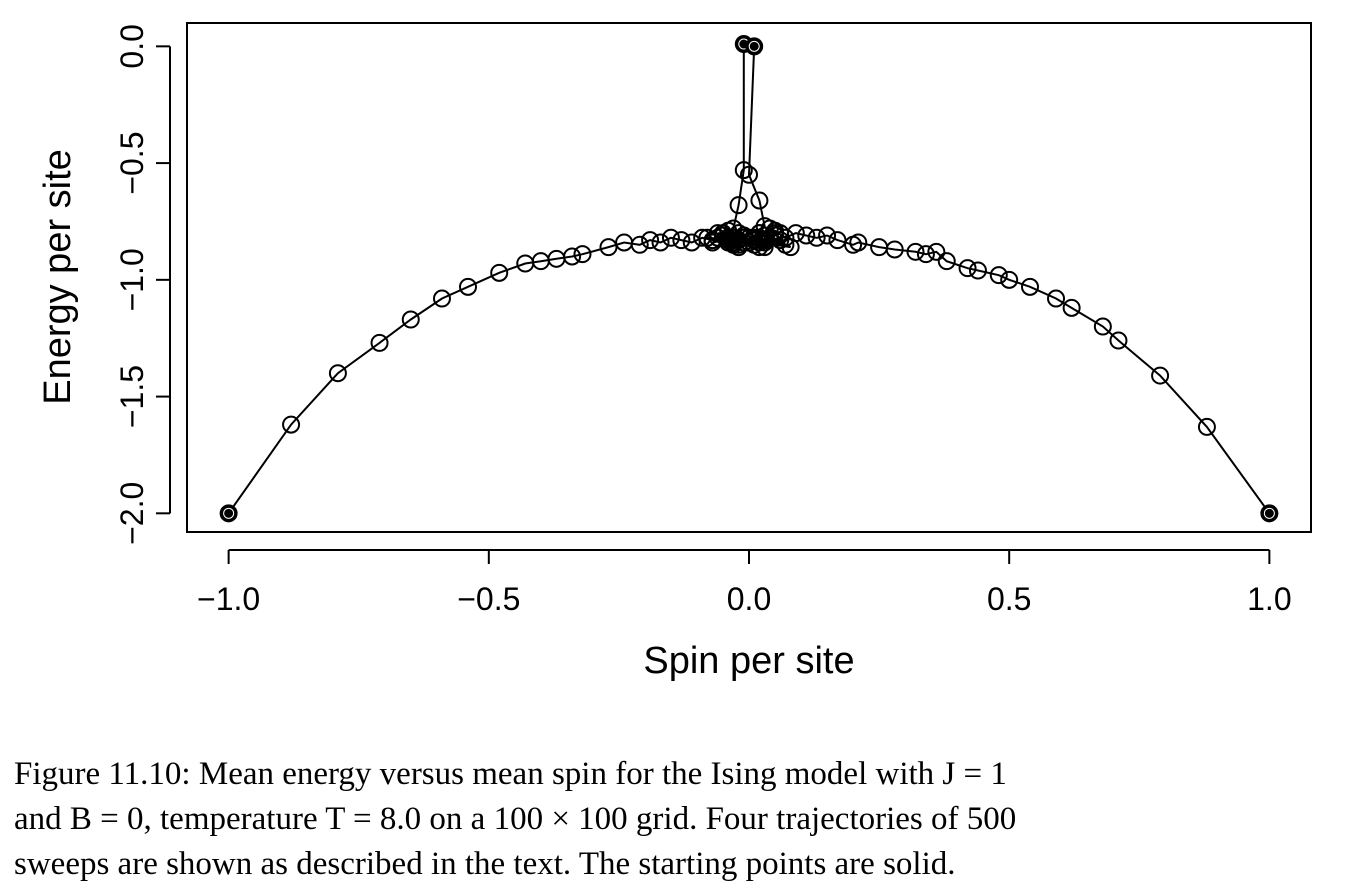 Image resolution: width=1350 pixels, height=894 pixels. I want to click on x-tick-label: −1.0, so click(228, 599).